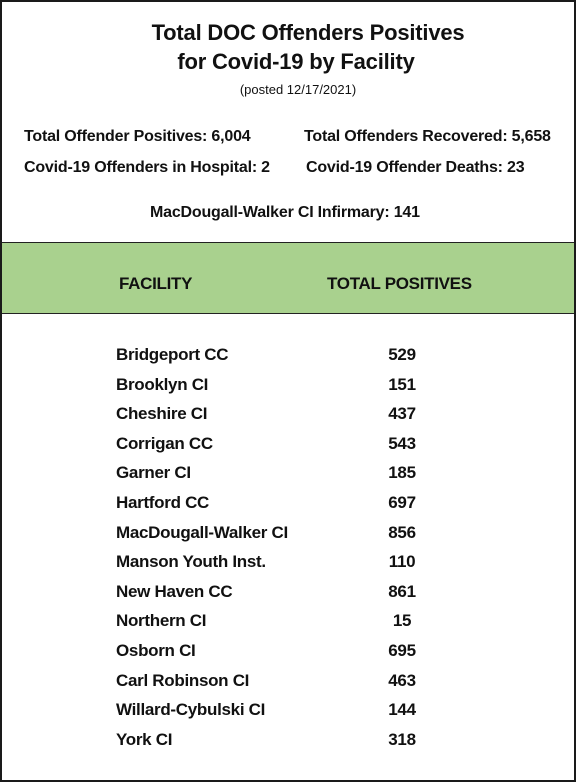 Image resolution: width=576 pixels, height=782 pixels. Describe the element at coordinates (402, 562) in the screenshot. I see `facility-total-positives: 110` at that location.